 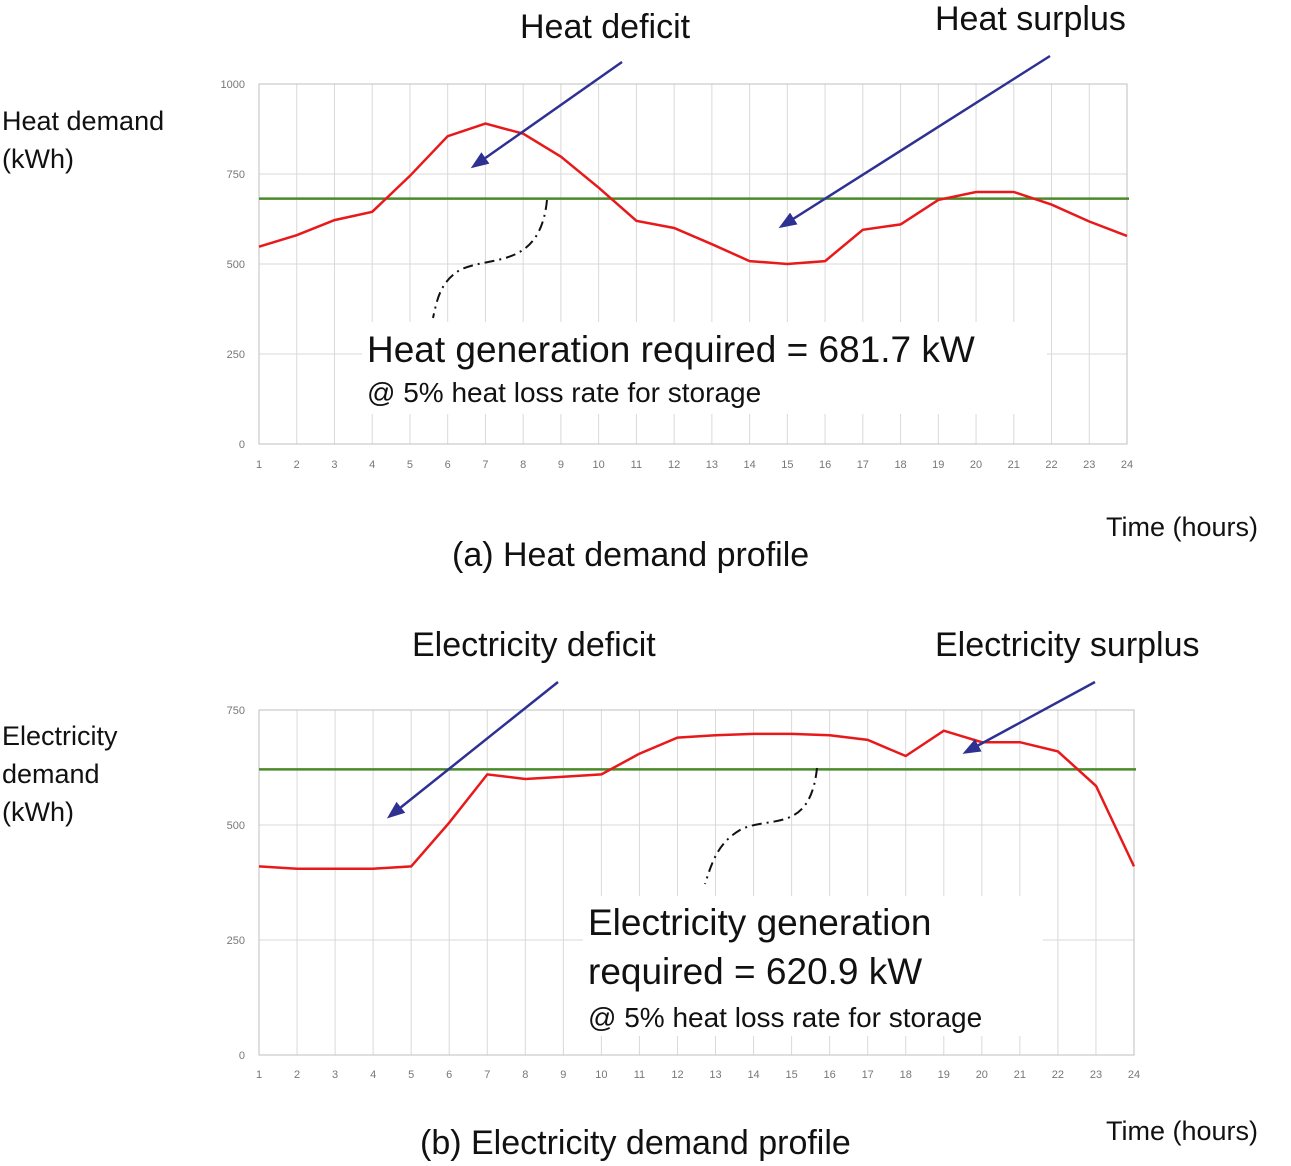 What do you see at coordinates (563, 1075) in the screenshot?
I see `electricity-x-tick-label: 9` at bounding box center [563, 1075].